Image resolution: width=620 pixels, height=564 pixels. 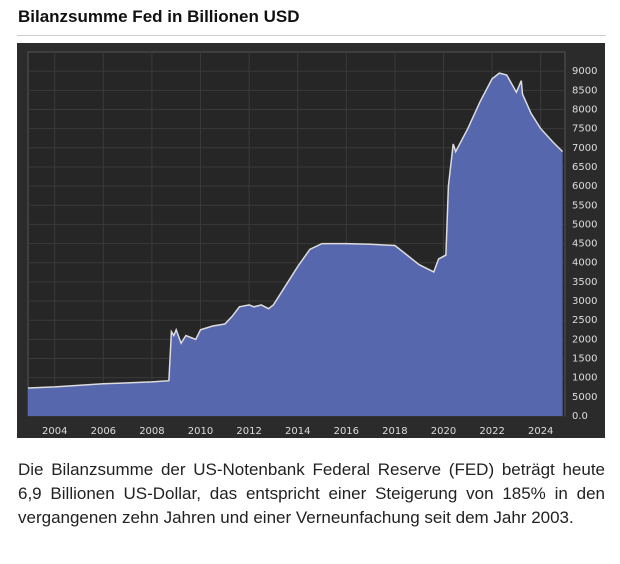 I want to click on y-tick-label: 9000, so click(x=584, y=71).